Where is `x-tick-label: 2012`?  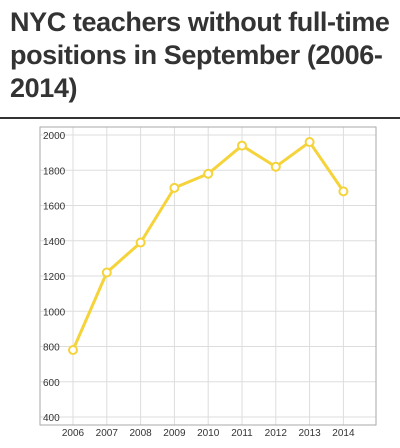 x-tick-label: 2012 is located at coordinates (276, 433).